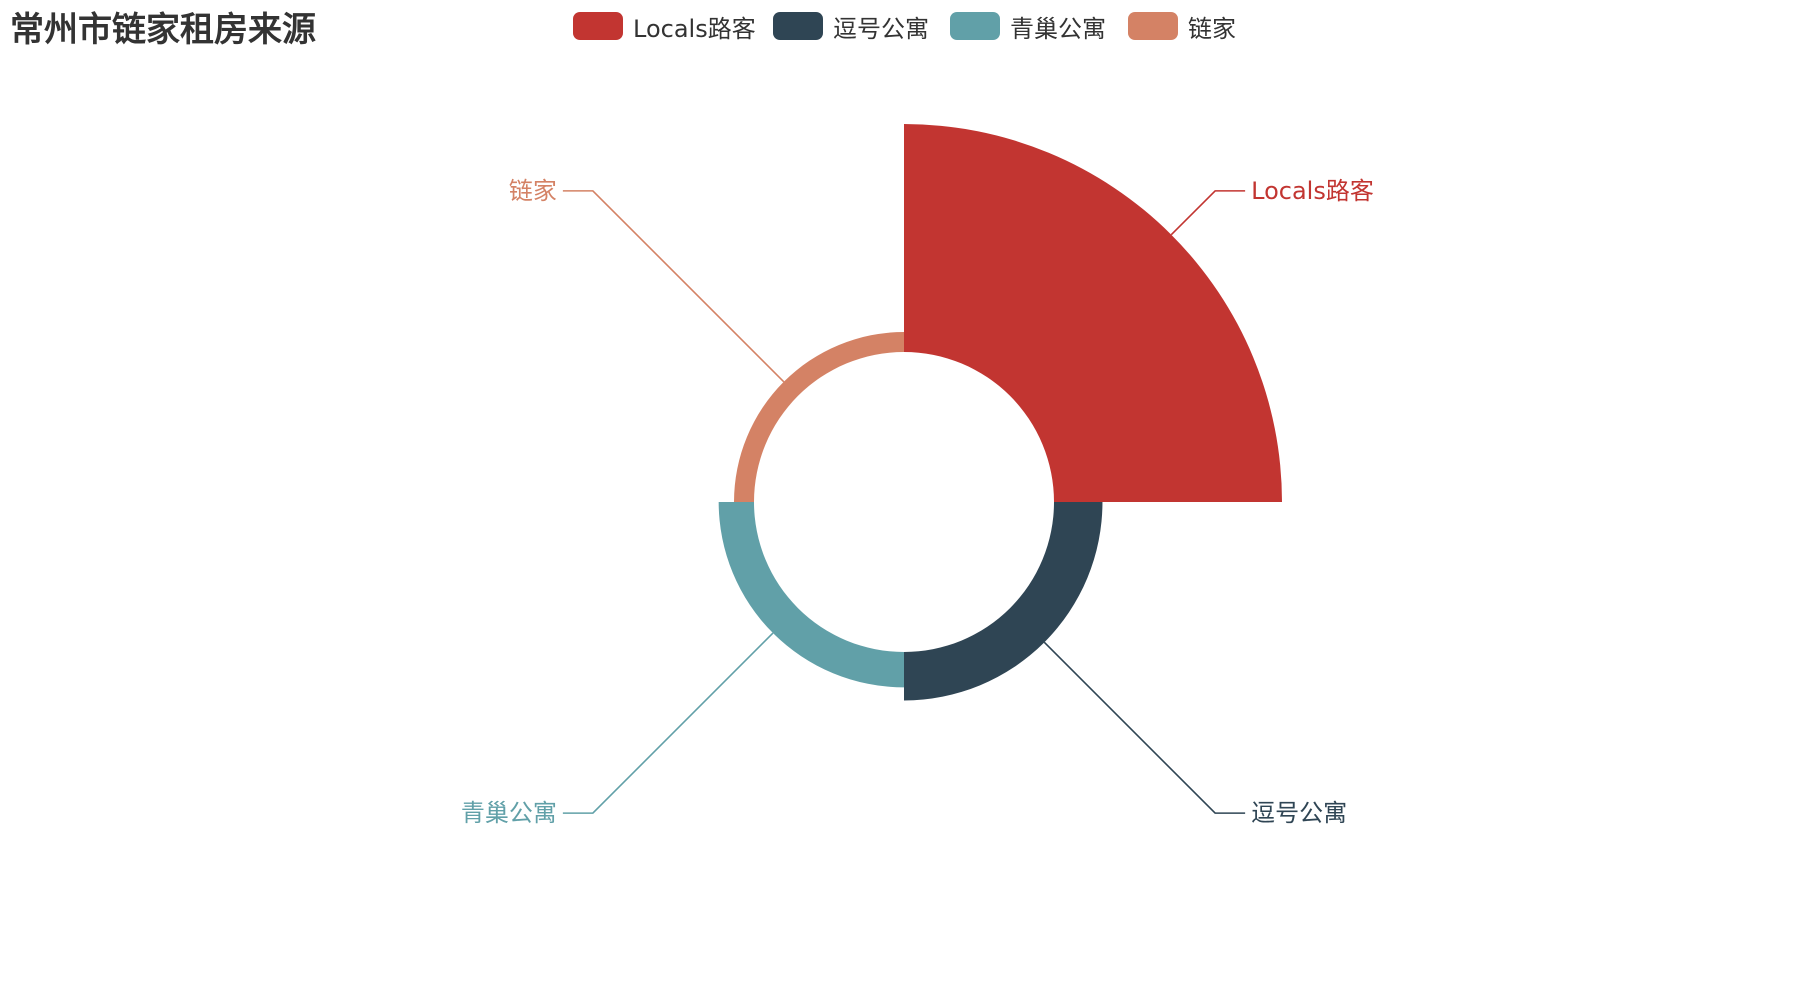  I want to click on chart-title: 常州市链家租房来源, so click(163, 30).